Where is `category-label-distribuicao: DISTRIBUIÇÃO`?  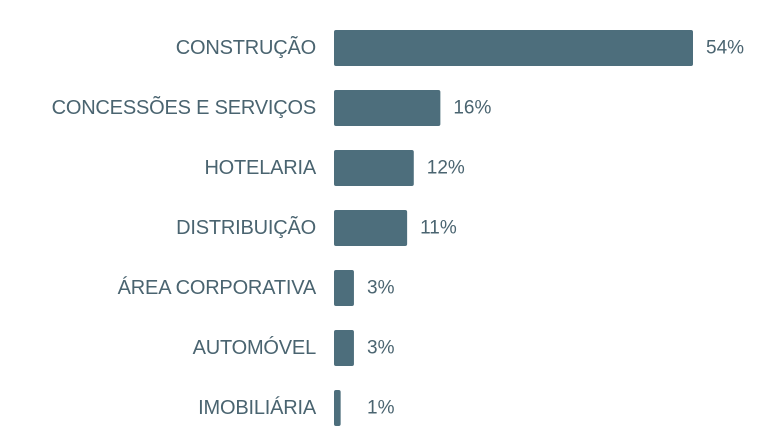
category-label-distribuicao: DISTRIBUIÇÃO is located at coordinates (246, 227).